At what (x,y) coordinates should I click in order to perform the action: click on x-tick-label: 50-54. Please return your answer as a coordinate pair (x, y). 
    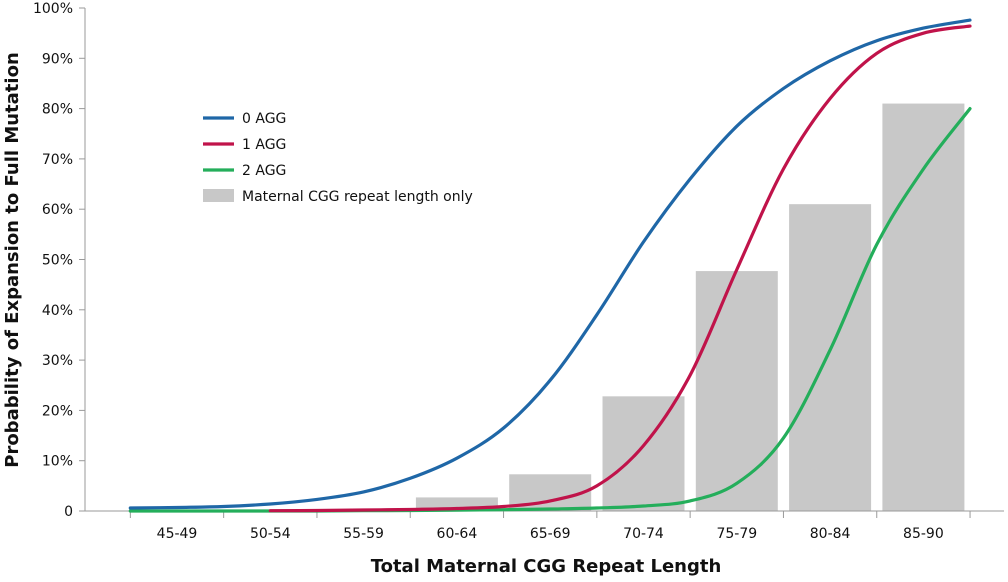
    Looking at the image, I should click on (270, 534).